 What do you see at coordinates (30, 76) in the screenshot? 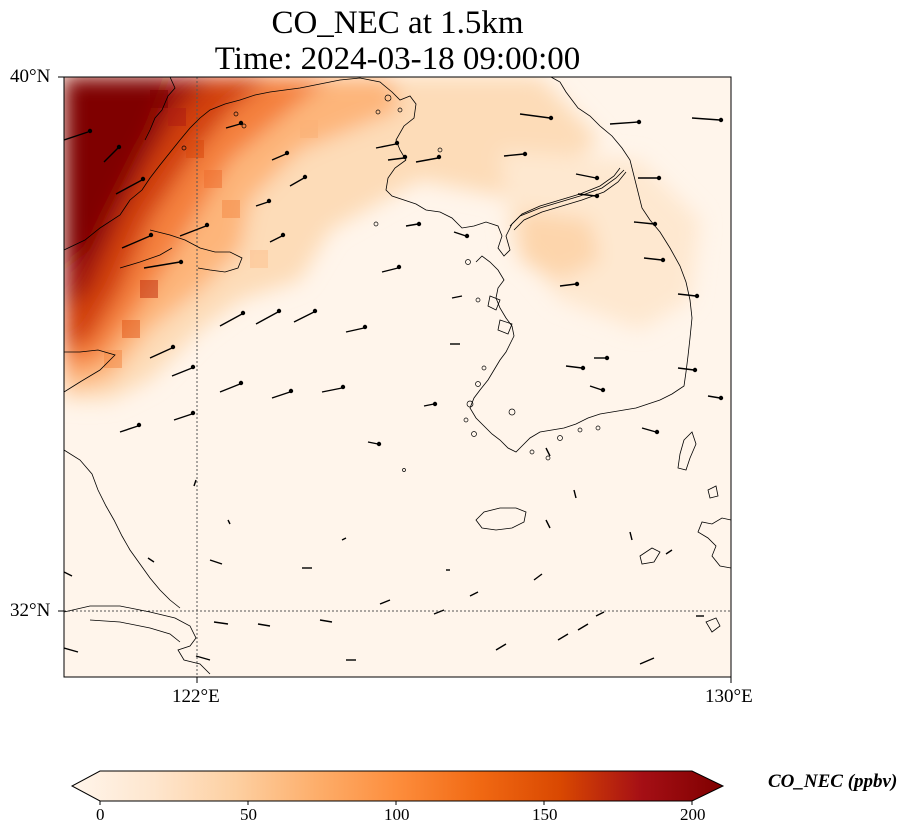
I see `lat-label-40n: 40°N` at bounding box center [30, 76].